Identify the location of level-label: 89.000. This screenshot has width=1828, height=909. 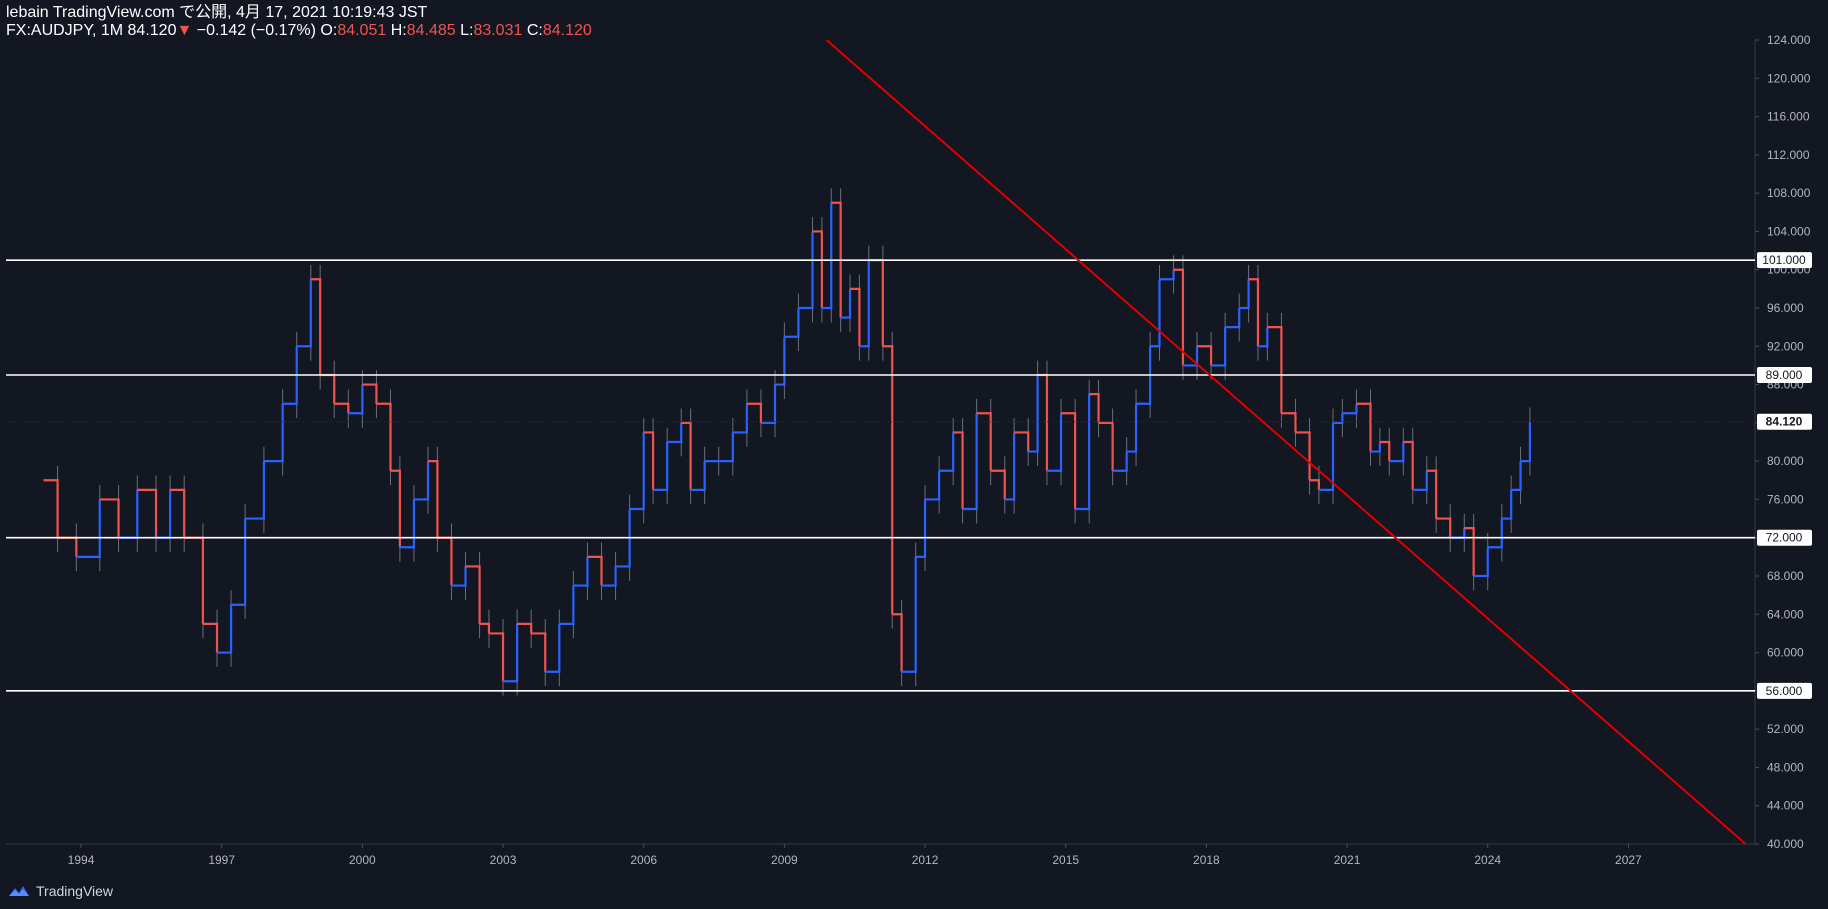
(1784, 375).